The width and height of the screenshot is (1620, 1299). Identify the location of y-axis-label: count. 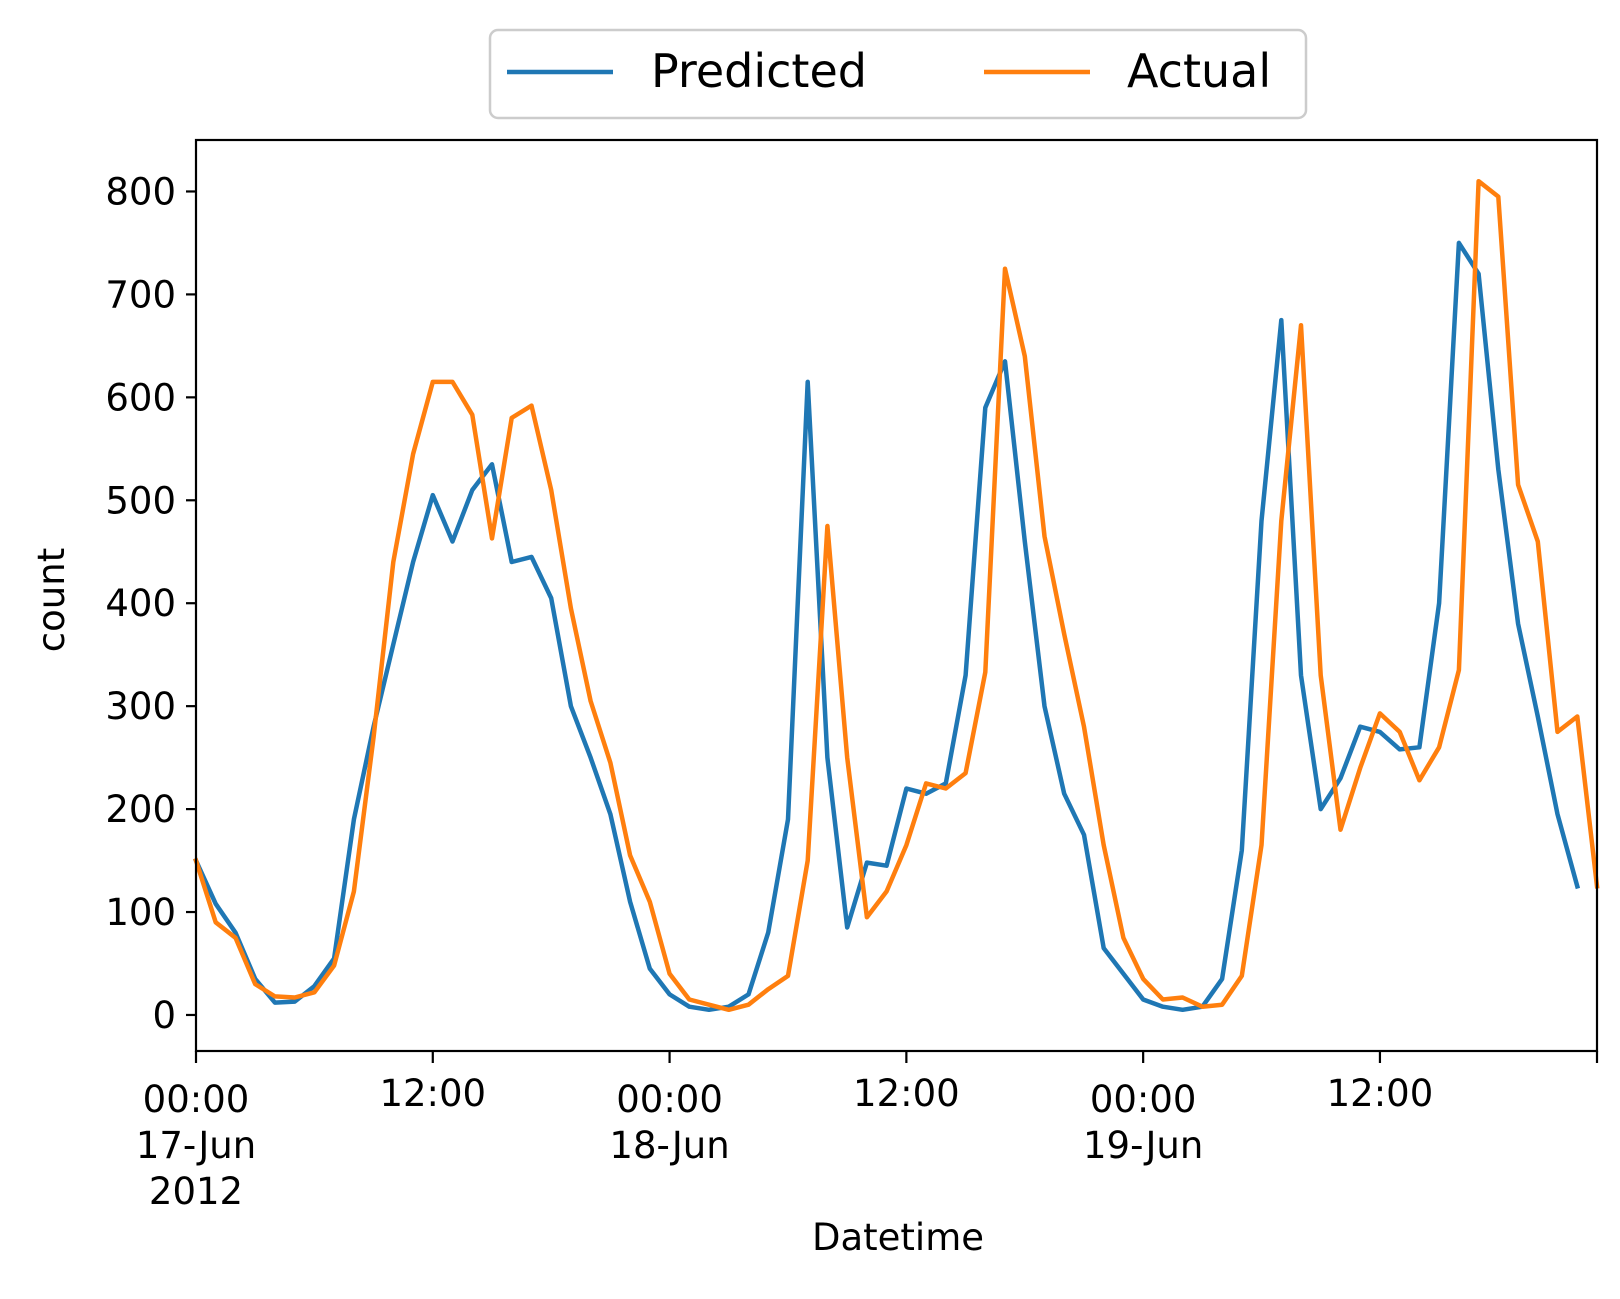
(51, 600).